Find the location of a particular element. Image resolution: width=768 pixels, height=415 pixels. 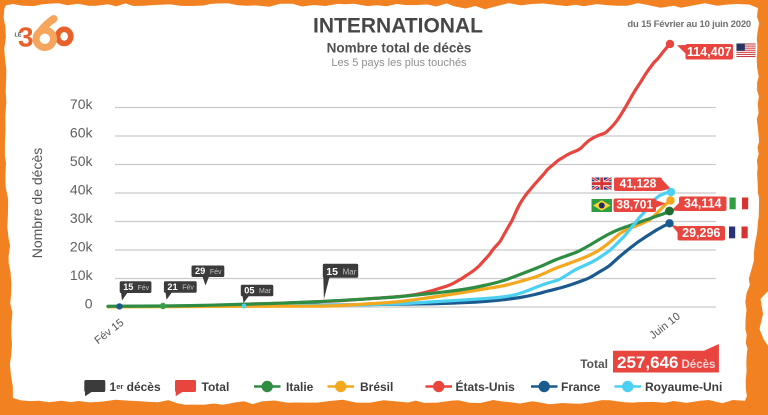

svg-text: 50k is located at coordinates (82, 161).